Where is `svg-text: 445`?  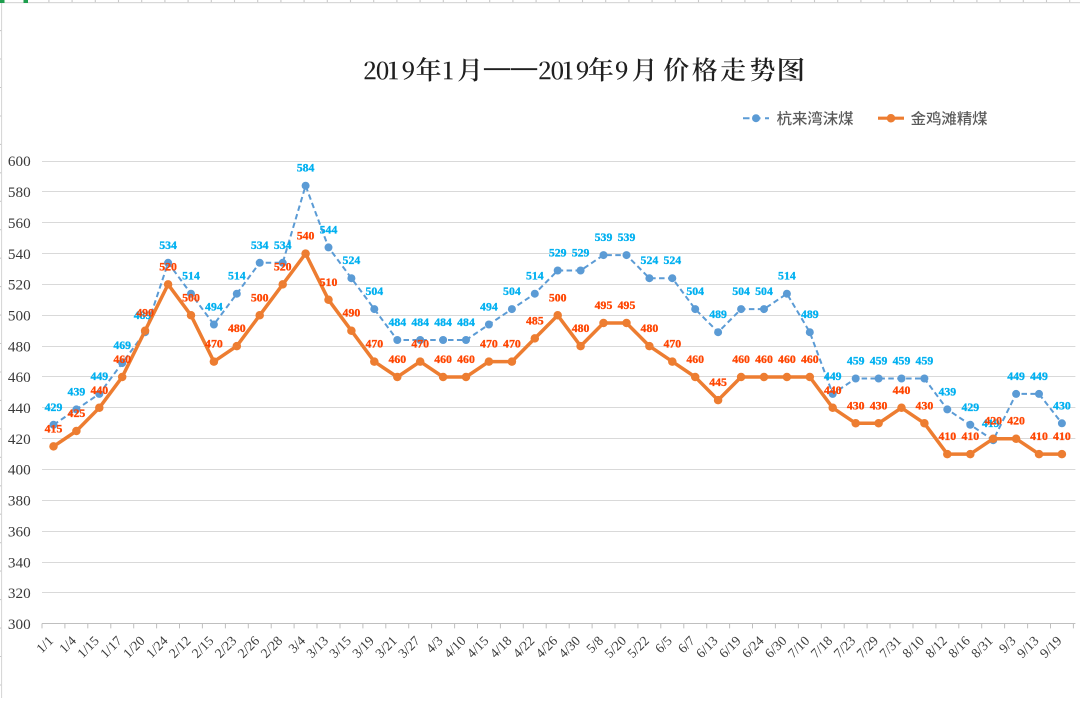
svg-text: 445 is located at coordinates (718, 382).